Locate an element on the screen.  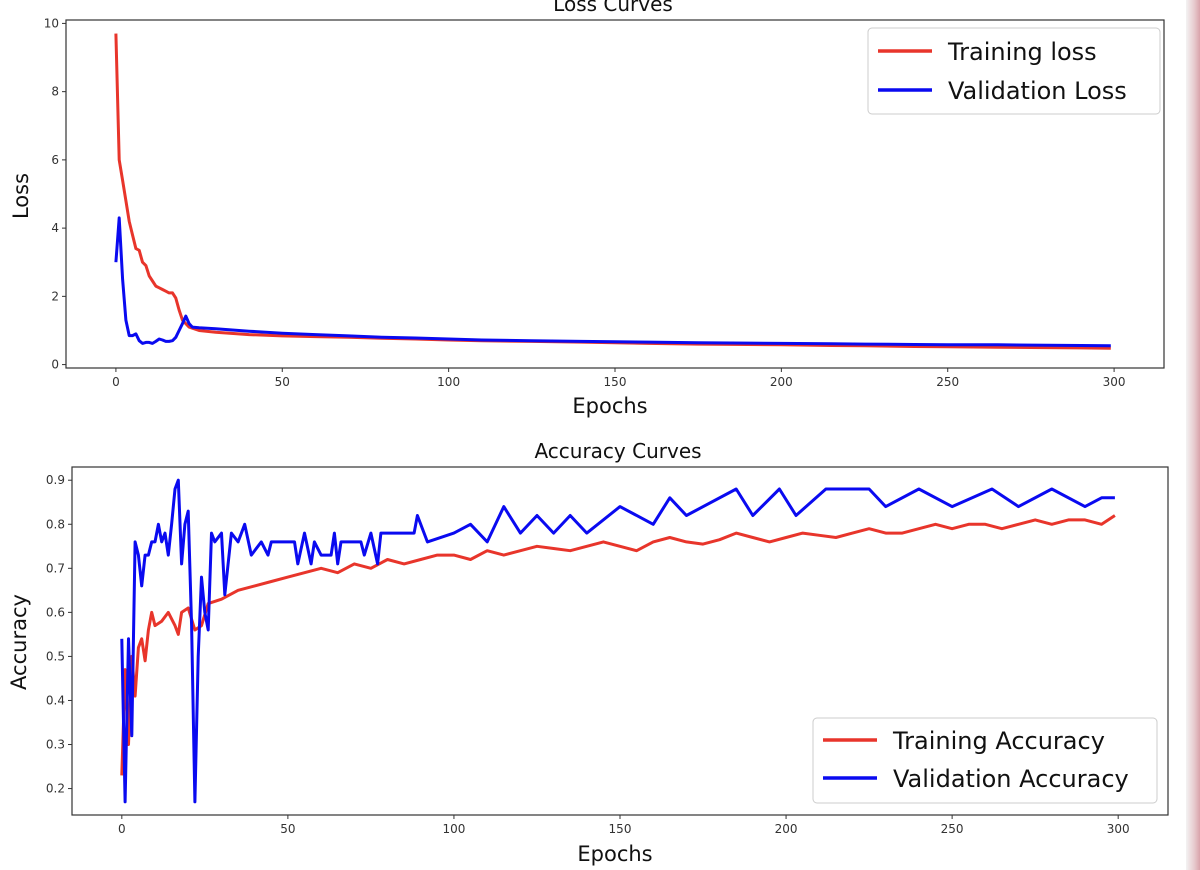
y-tick-label: 0 is located at coordinates (55, 365).